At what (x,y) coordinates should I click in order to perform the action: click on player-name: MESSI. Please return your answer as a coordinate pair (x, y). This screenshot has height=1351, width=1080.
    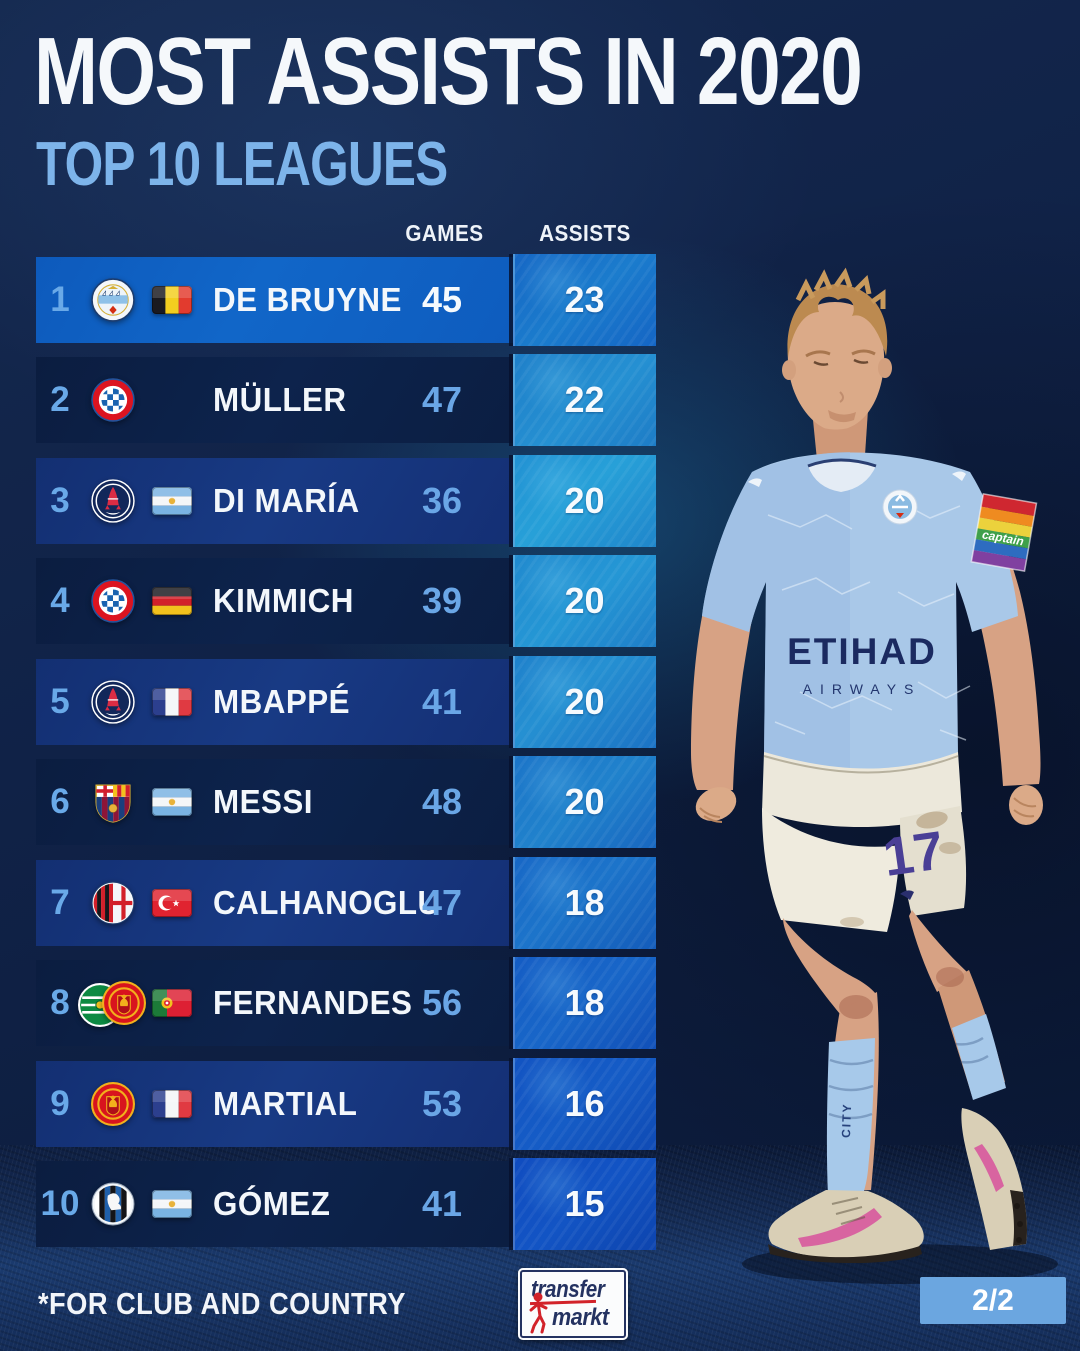
    Looking at the image, I should click on (263, 801).